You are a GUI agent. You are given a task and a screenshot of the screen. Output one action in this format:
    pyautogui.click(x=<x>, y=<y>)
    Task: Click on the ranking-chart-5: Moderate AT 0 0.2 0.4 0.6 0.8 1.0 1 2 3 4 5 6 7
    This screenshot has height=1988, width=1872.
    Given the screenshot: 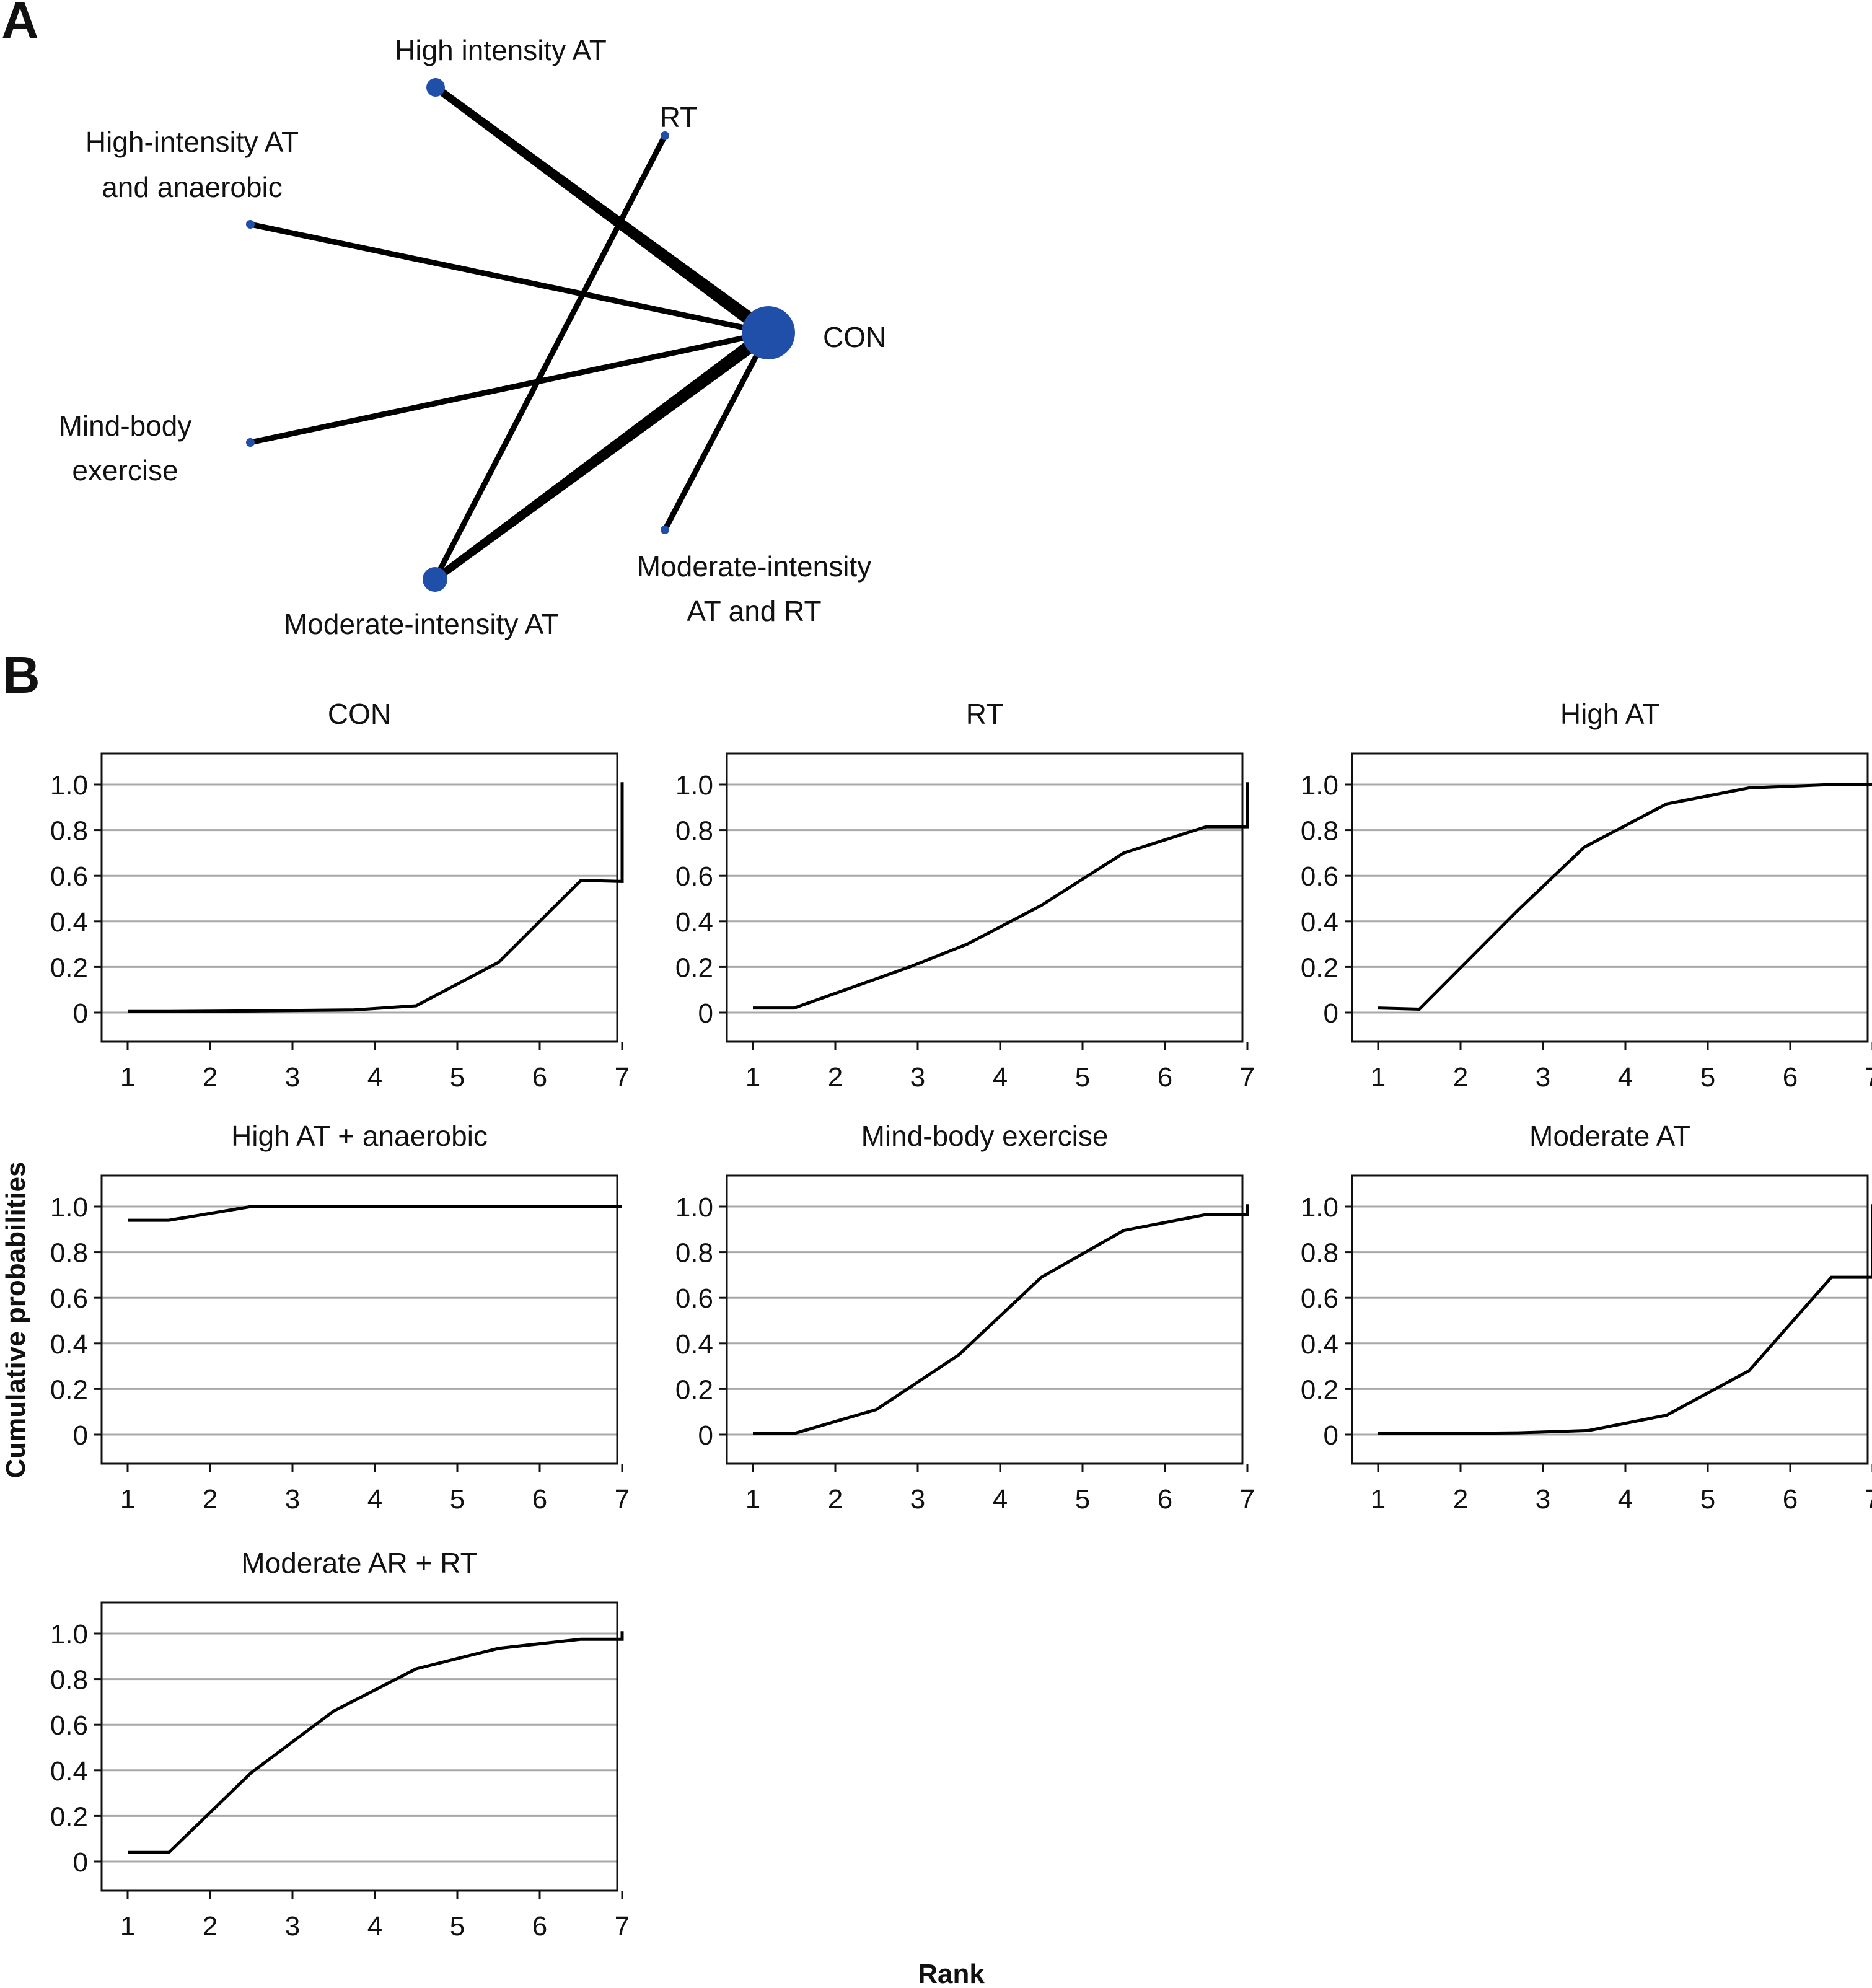 What is the action you would take?
    pyautogui.click(x=1587, y=1317)
    